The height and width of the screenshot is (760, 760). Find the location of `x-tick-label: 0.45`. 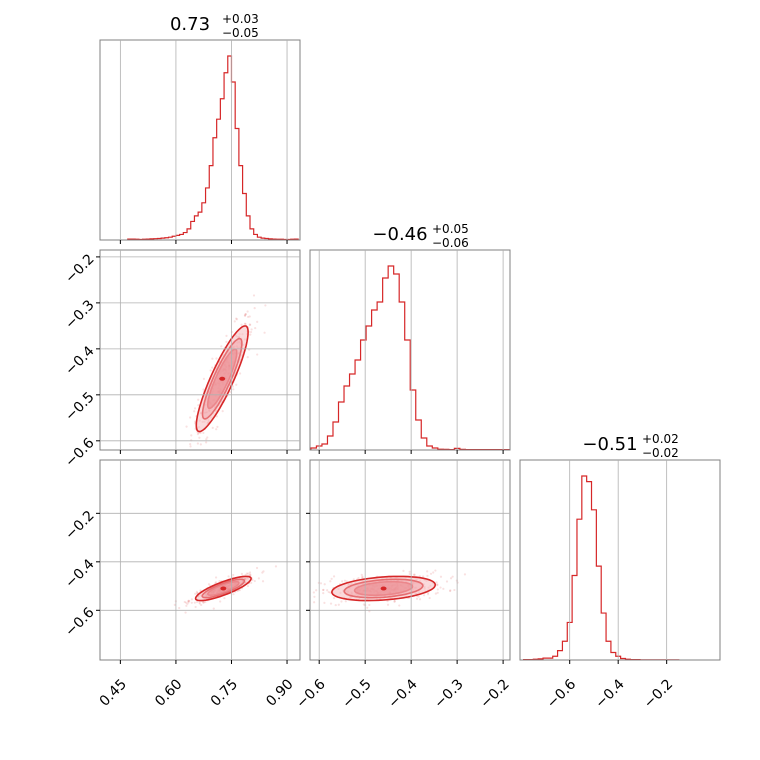

x-tick-label: 0.45 is located at coordinates (113, 692).